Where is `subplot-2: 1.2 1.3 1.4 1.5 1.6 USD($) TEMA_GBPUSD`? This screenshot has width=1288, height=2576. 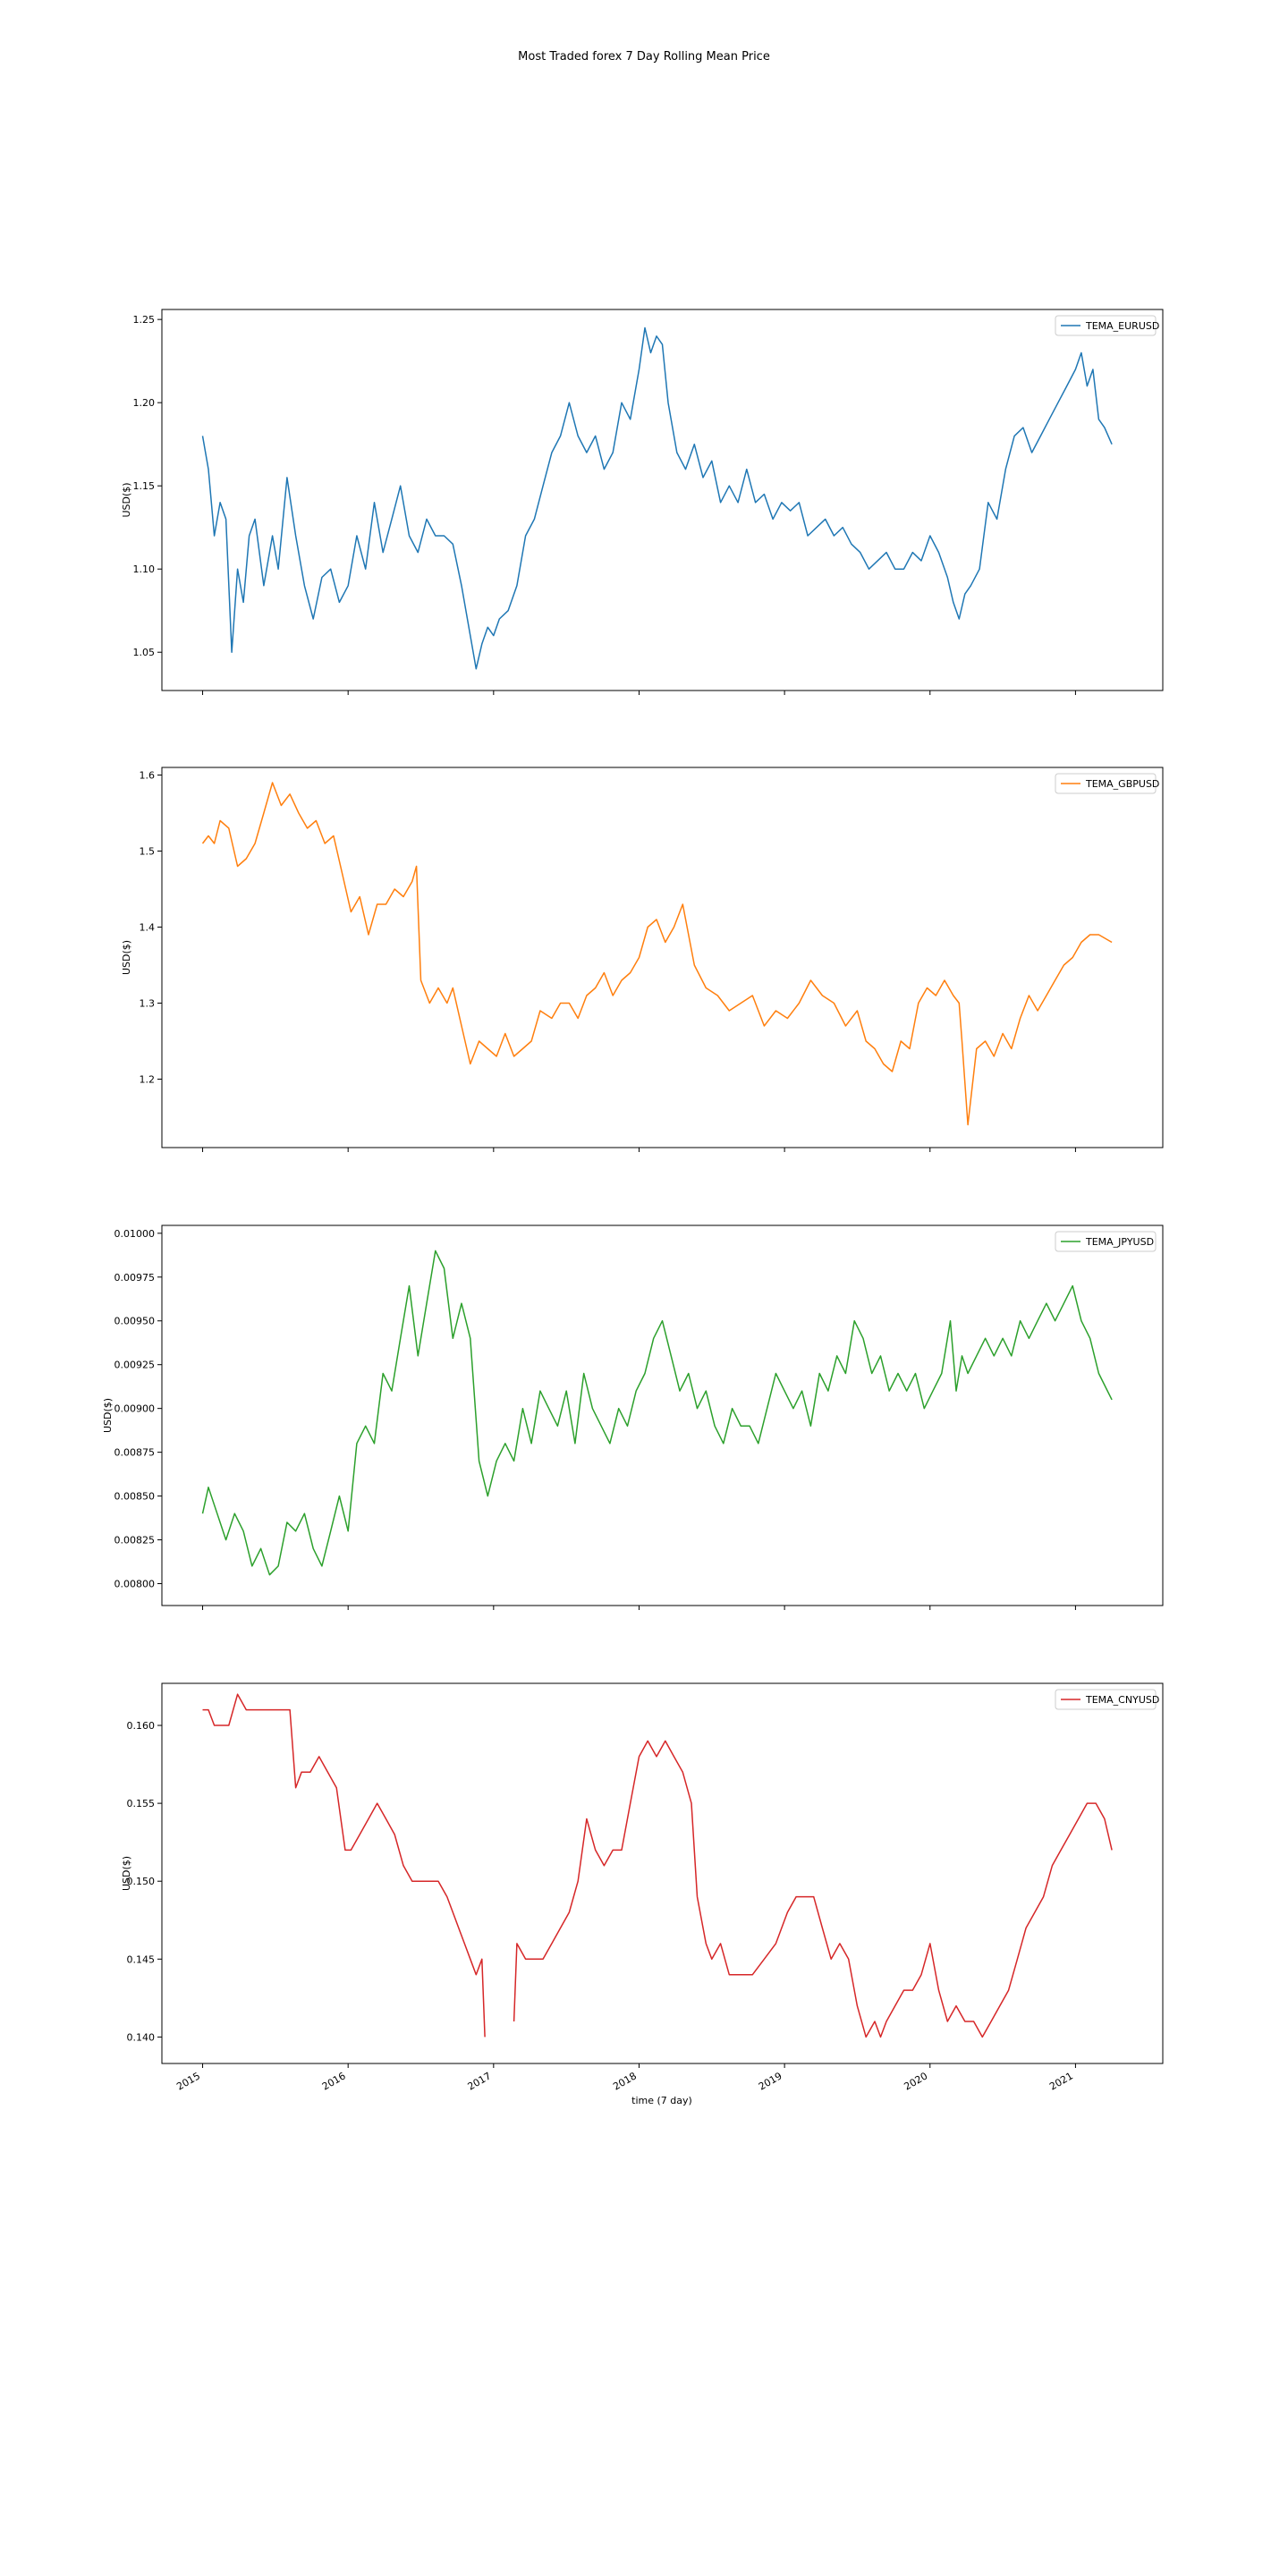 subplot-2: 1.2 1.3 1.4 1.5 1.6 USD($) TEMA_GBPUSD is located at coordinates (642, 959).